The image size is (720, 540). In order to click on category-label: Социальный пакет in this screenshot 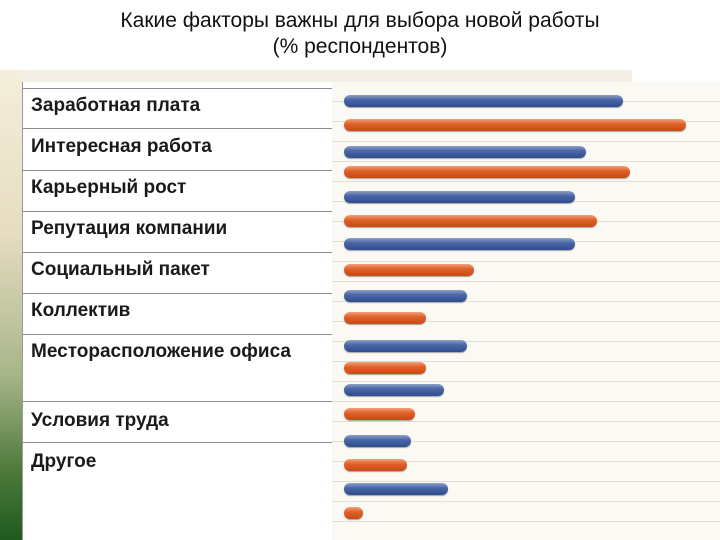, I will do `click(120, 269)`.